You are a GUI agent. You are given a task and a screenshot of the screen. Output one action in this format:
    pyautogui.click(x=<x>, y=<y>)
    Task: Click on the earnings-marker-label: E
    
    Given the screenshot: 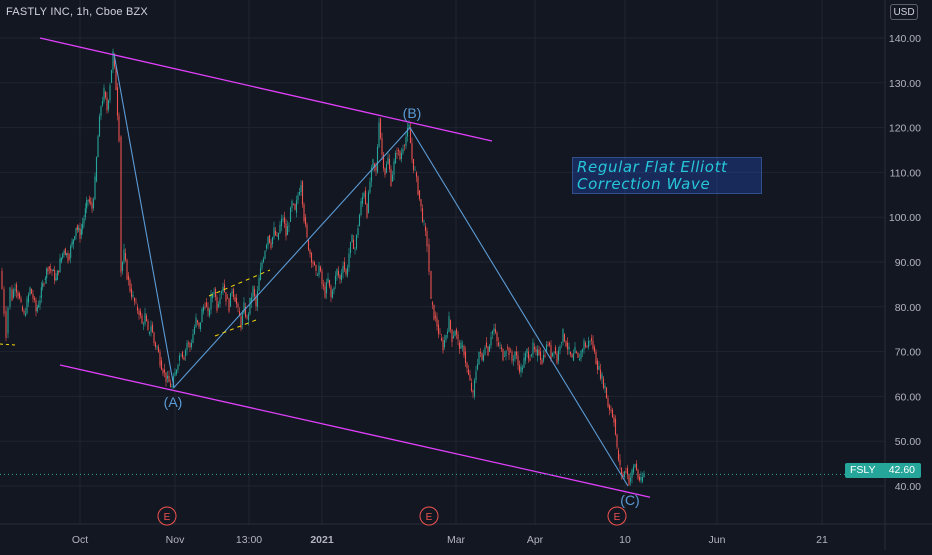 What is the action you would take?
    pyautogui.click(x=429, y=517)
    